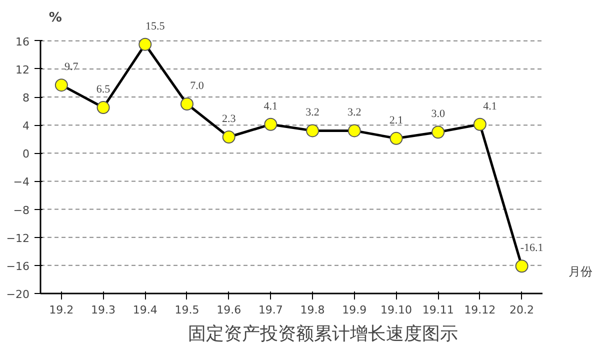 The width and height of the screenshot is (615, 349). What do you see at coordinates (197, 86) in the screenshot?
I see `data-label: 7.0` at bounding box center [197, 86].